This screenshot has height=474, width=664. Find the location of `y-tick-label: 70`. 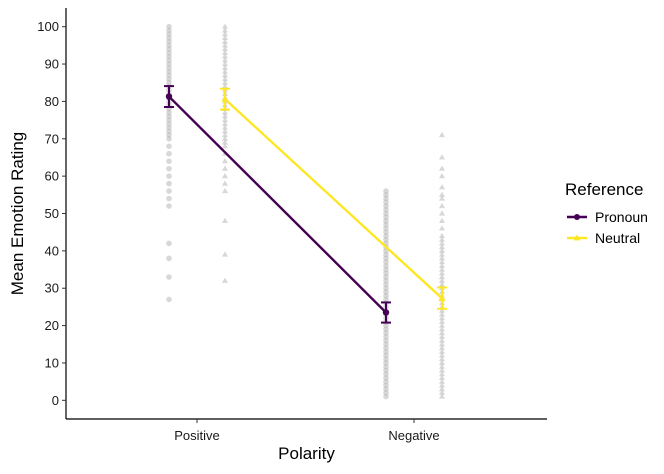

y-tick-label: 70 is located at coordinates (52, 138).